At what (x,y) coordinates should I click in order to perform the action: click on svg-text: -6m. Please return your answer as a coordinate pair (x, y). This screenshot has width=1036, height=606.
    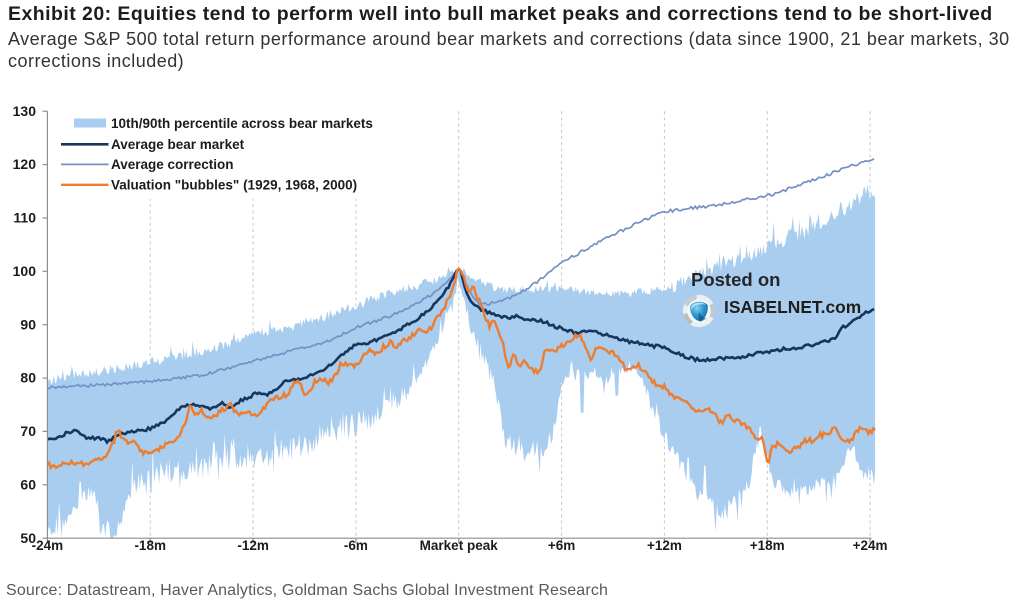
    Looking at the image, I should click on (356, 545).